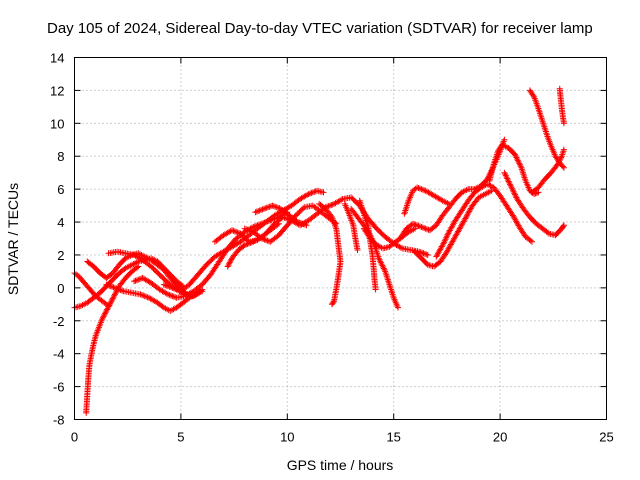 The width and height of the screenshot is (640, 480). What do you see at coordinates (57, 123) in the screenshot?
I see `y-tick-label: 10` at bounding box center [57, 123].